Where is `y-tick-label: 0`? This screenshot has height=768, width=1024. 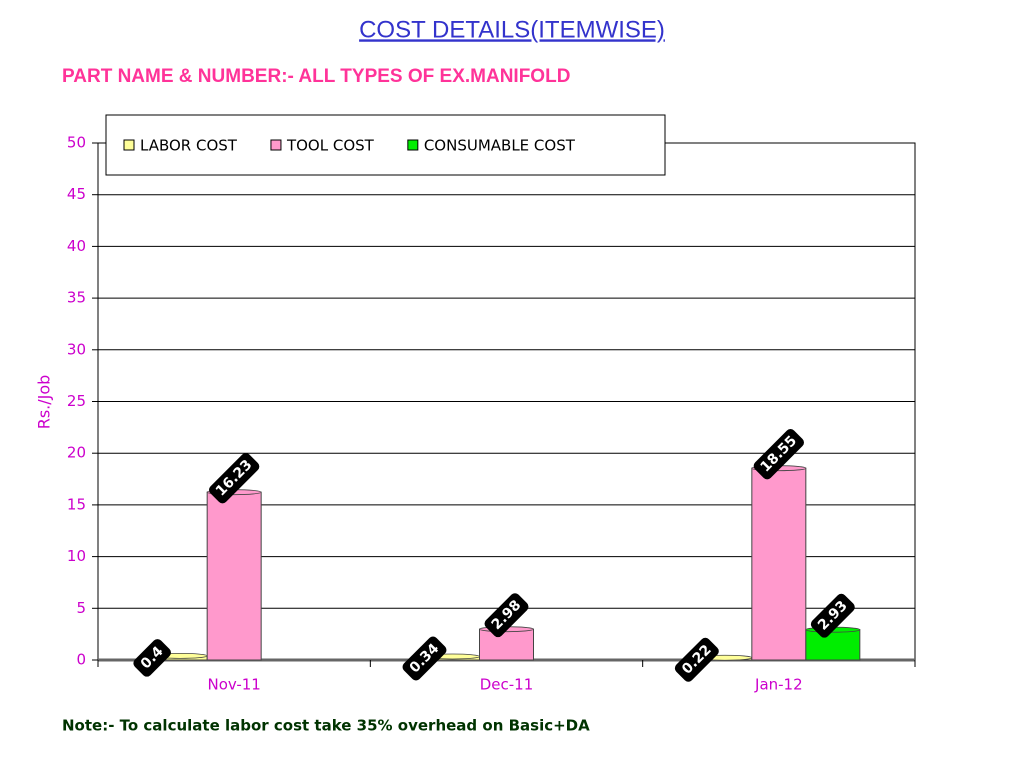
y-tick-label: 0 is located at coordinates (81, 660).